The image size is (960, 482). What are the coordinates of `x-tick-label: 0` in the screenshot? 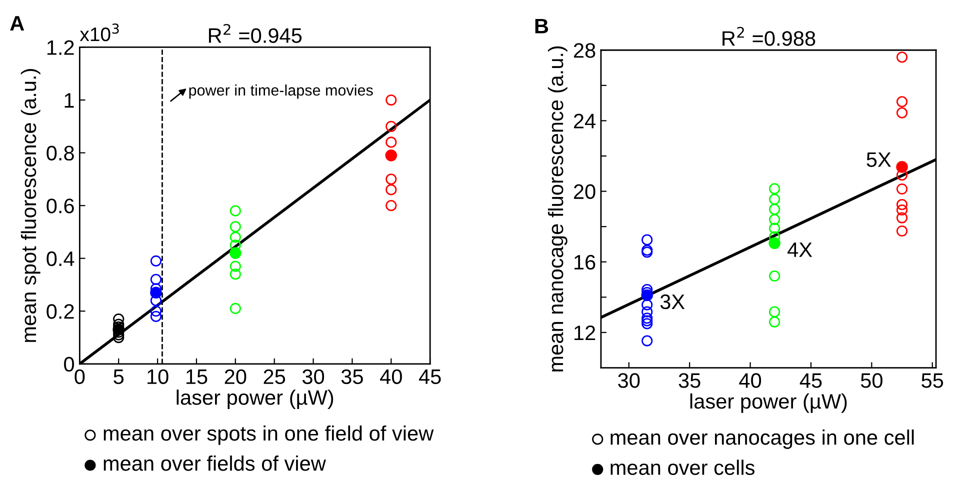 It's located at (79, 376).